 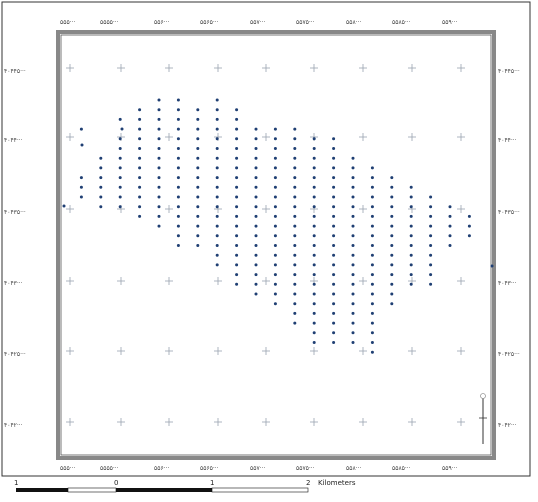 What do you see at coordinates (209, 468) in the screenshot?
I see `bottom-tick-label: ۵۵۶۵···` at bounding box center [209, 468].